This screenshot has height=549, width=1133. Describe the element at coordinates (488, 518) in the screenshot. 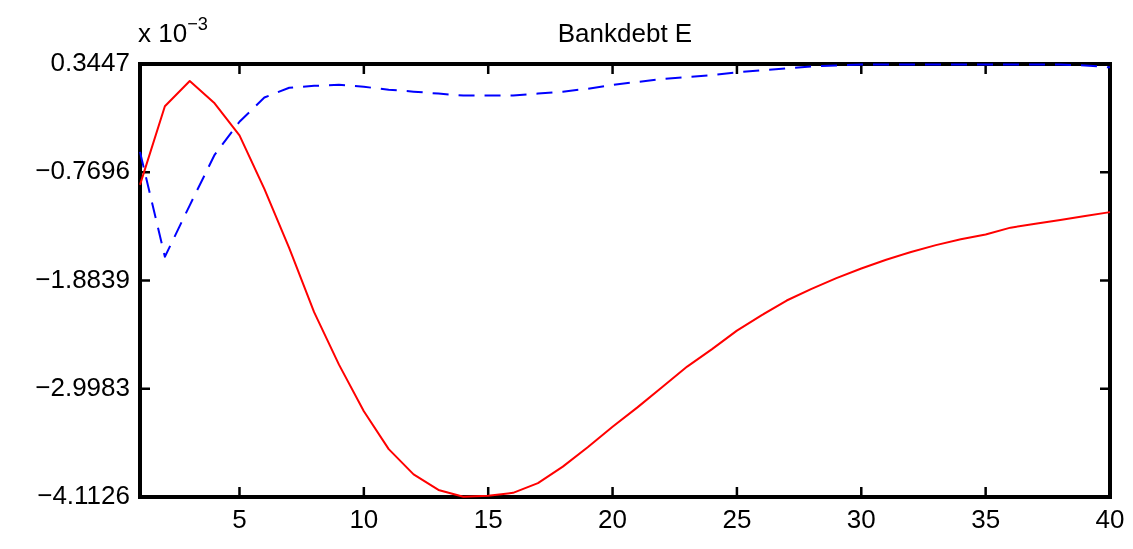

I see `x-tick-label: 15` at that location.